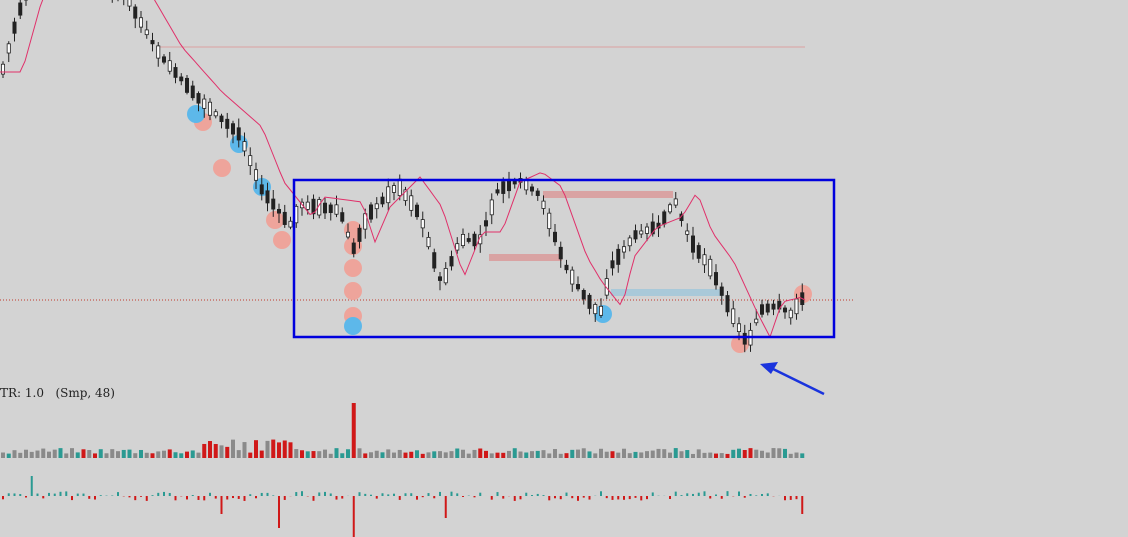  What do you see at coordinates (564, 258) in the screenshot?
I see `range-box` at bounding box center [564, 258].